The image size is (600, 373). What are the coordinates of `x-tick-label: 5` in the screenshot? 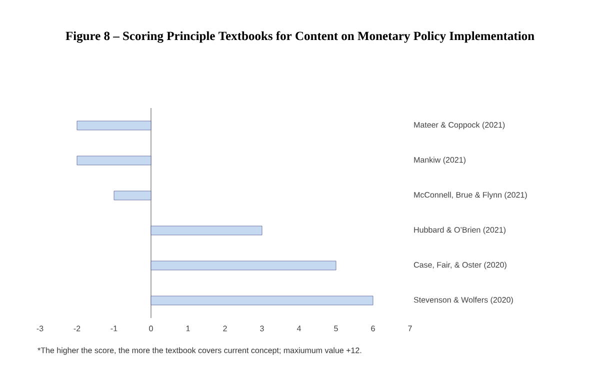 It's located at (336, 329).